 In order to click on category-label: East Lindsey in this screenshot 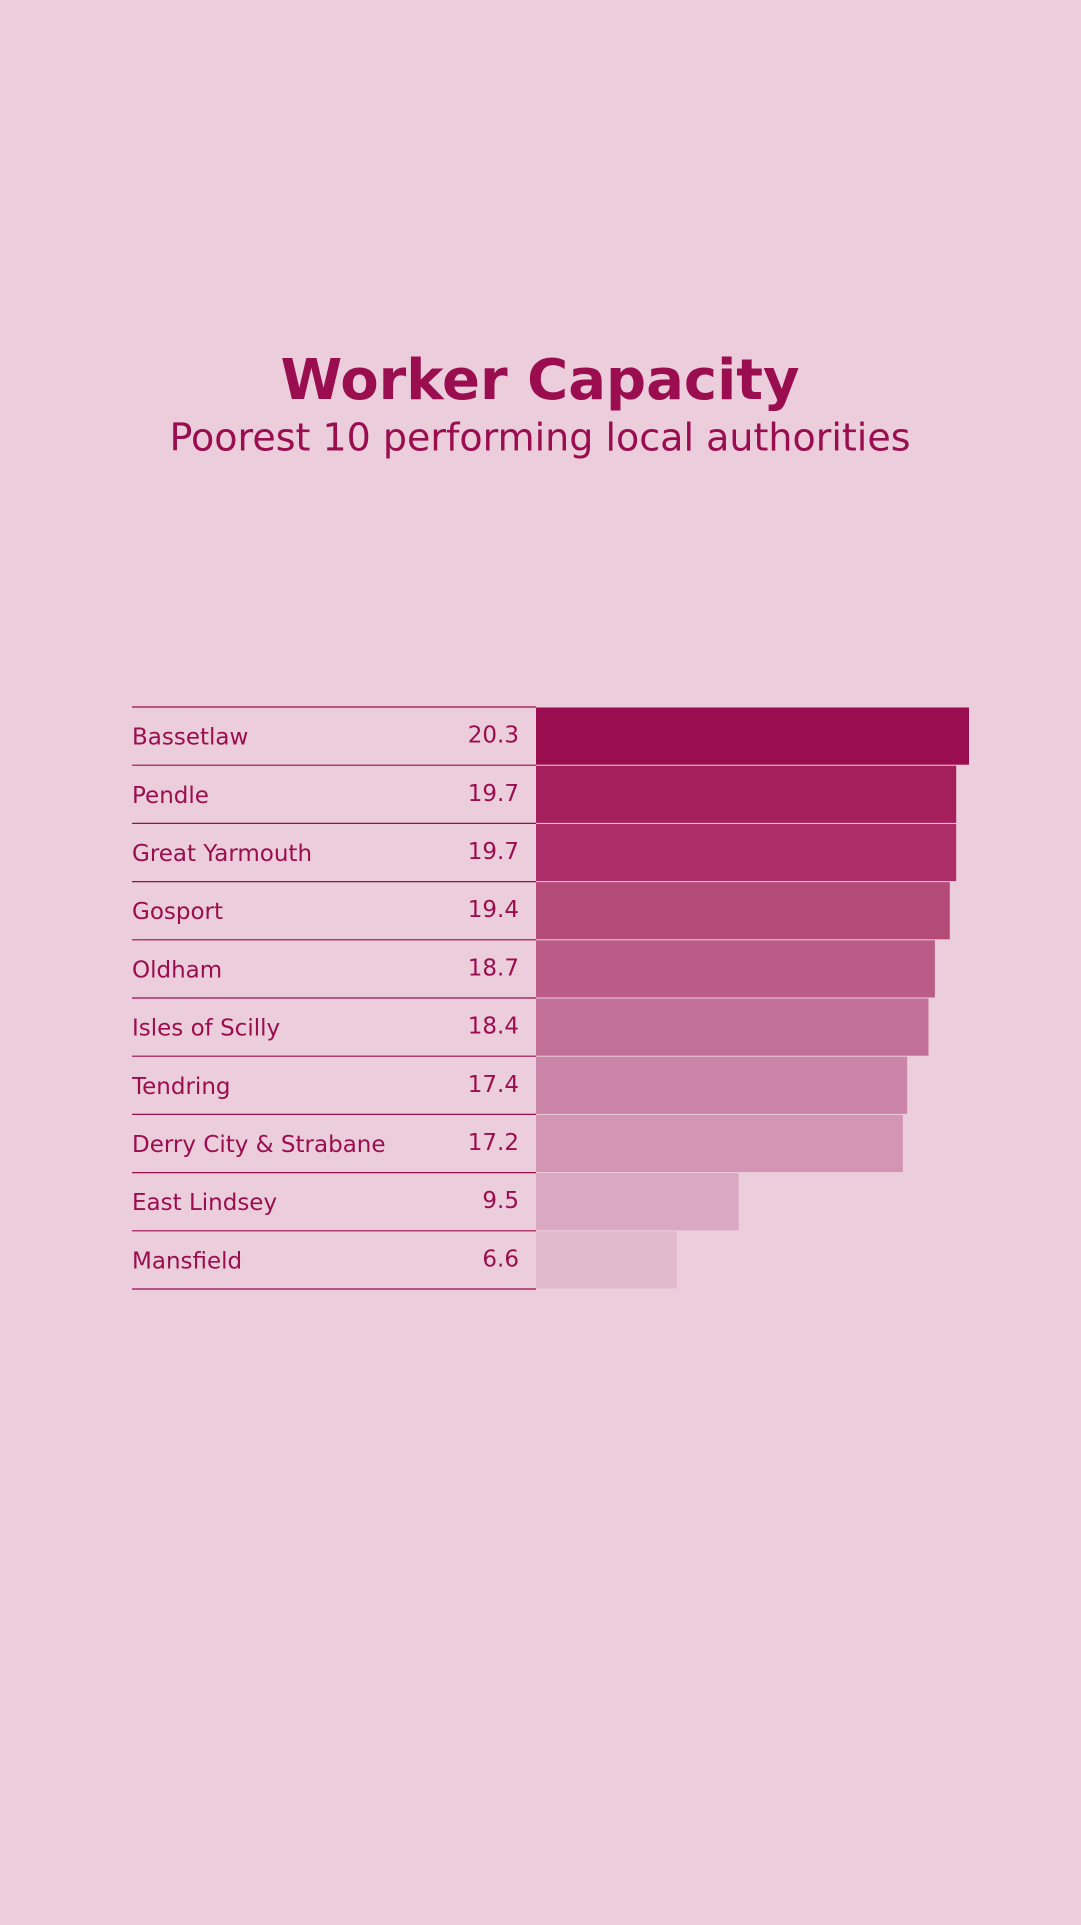, I will do `click(204, 1203)`.